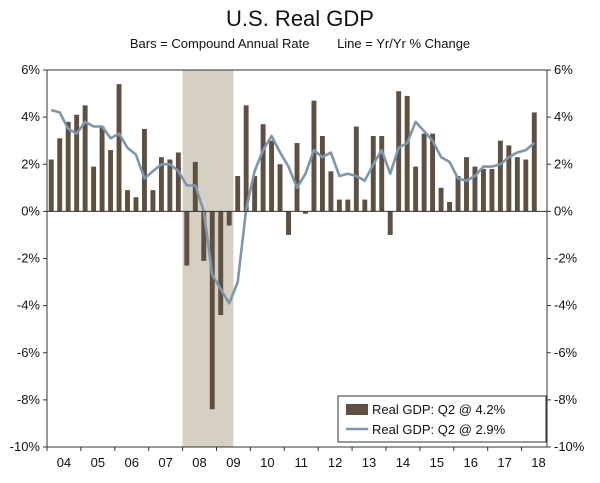 This screenshot has width=600, height=483. What do you see at coordinates (566, 305) in the screenshot?
I see `y-tick-label-right: -4%` at bounding box center [566, 305].